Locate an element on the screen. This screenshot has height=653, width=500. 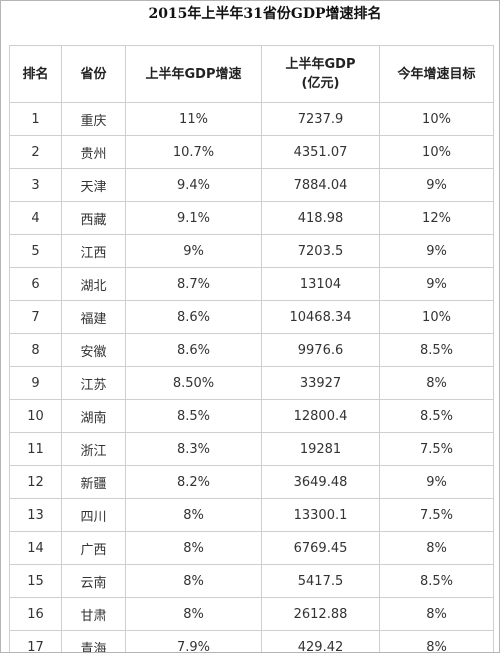
rank-cell: 14 is located at coordinates (35, 548).